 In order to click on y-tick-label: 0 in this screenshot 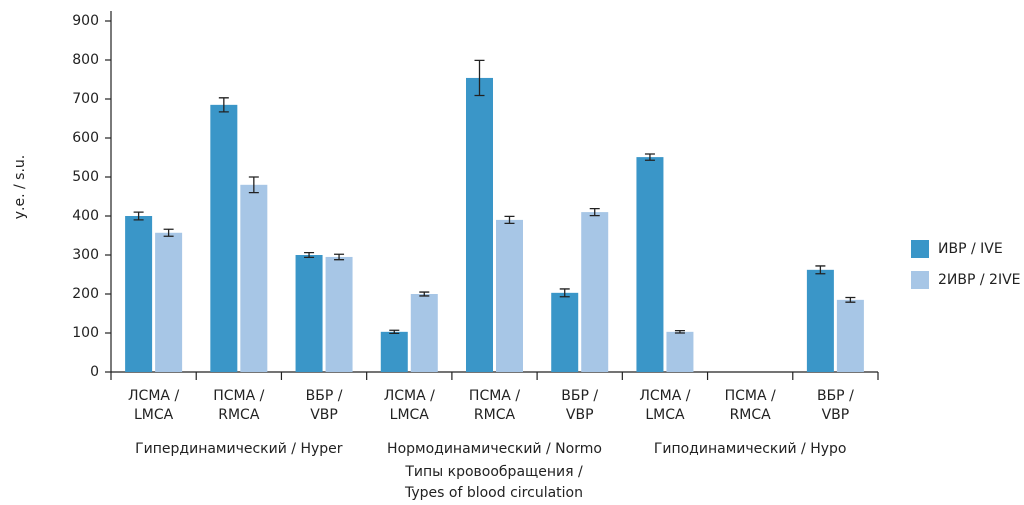, I will do `click(94, 372)`.